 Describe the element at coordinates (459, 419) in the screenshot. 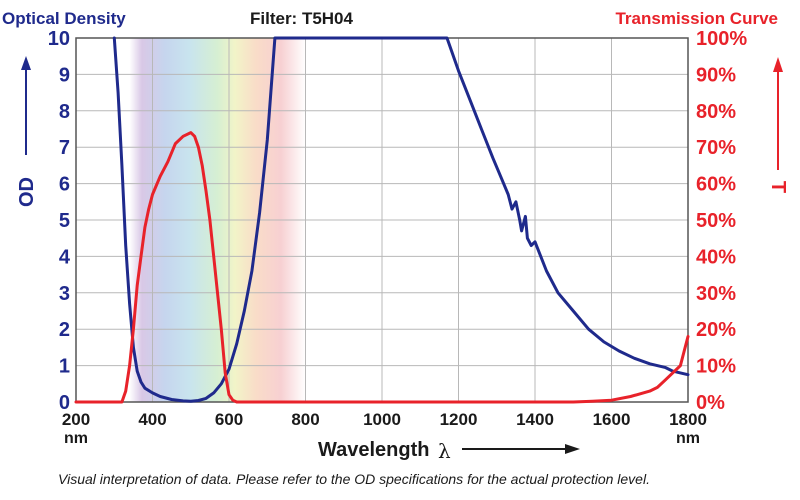

I see `x-tick-label: 1200` at that location.